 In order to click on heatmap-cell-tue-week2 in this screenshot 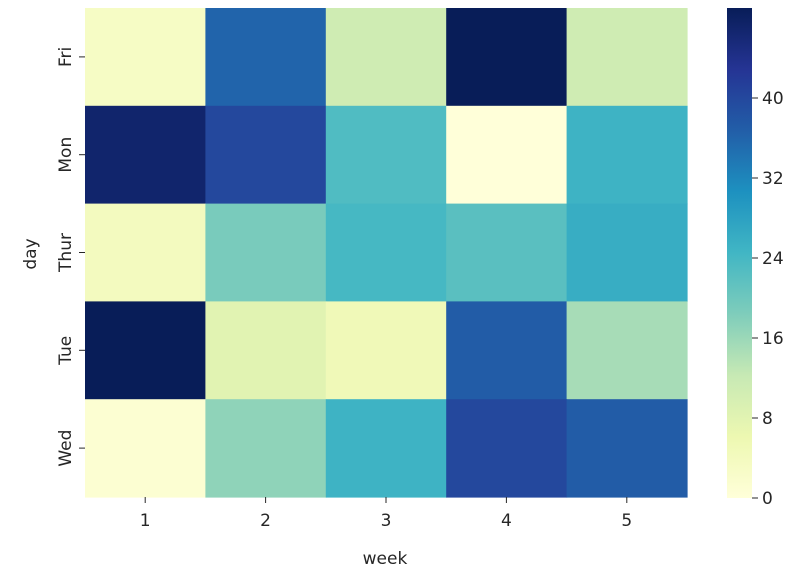, I will do `click(266, 350)`.